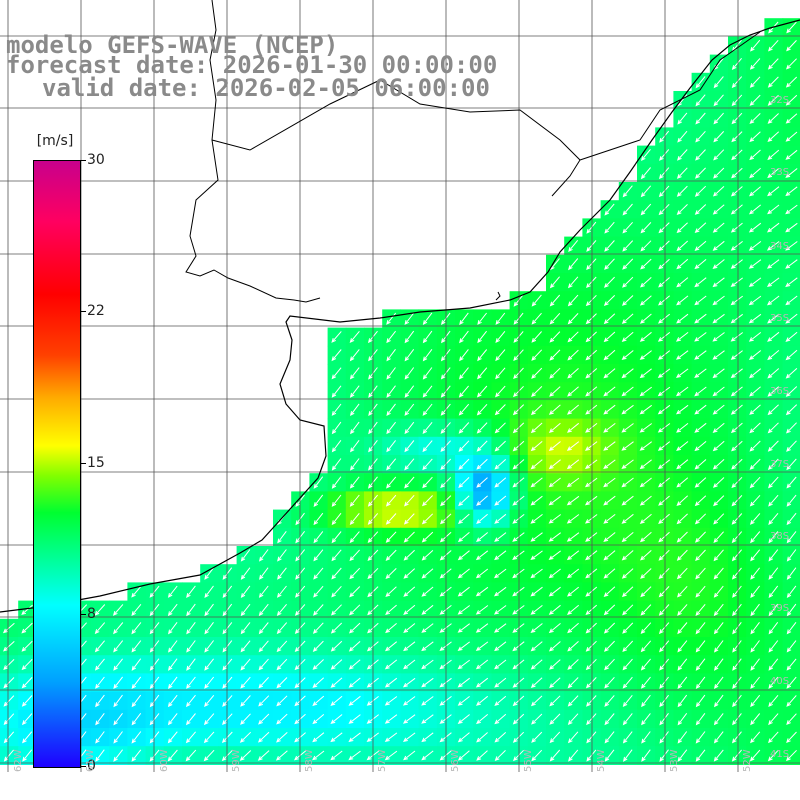  I want to click on lat-label: 32S, so click(780, 100).